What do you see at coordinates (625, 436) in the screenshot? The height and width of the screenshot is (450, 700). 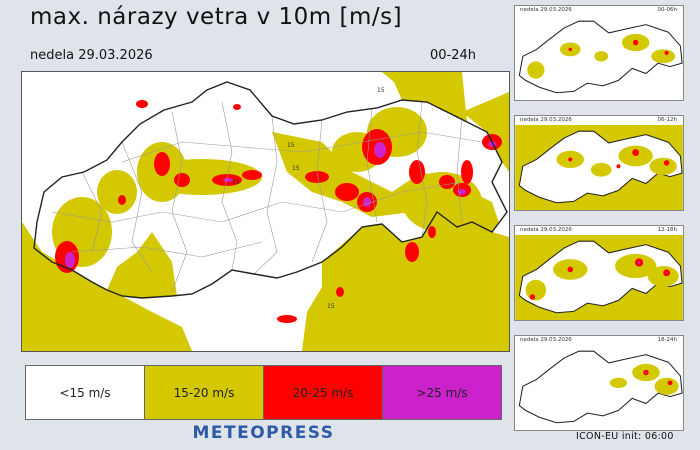 I see `model-info: ICON-EU init: 06:00` at bounding box center [625, 436].